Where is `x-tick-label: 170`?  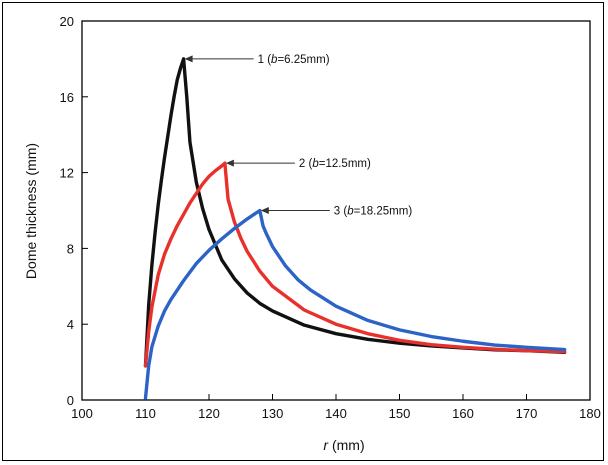 x-tick-label: 170 is located at coordinates (527, 413).